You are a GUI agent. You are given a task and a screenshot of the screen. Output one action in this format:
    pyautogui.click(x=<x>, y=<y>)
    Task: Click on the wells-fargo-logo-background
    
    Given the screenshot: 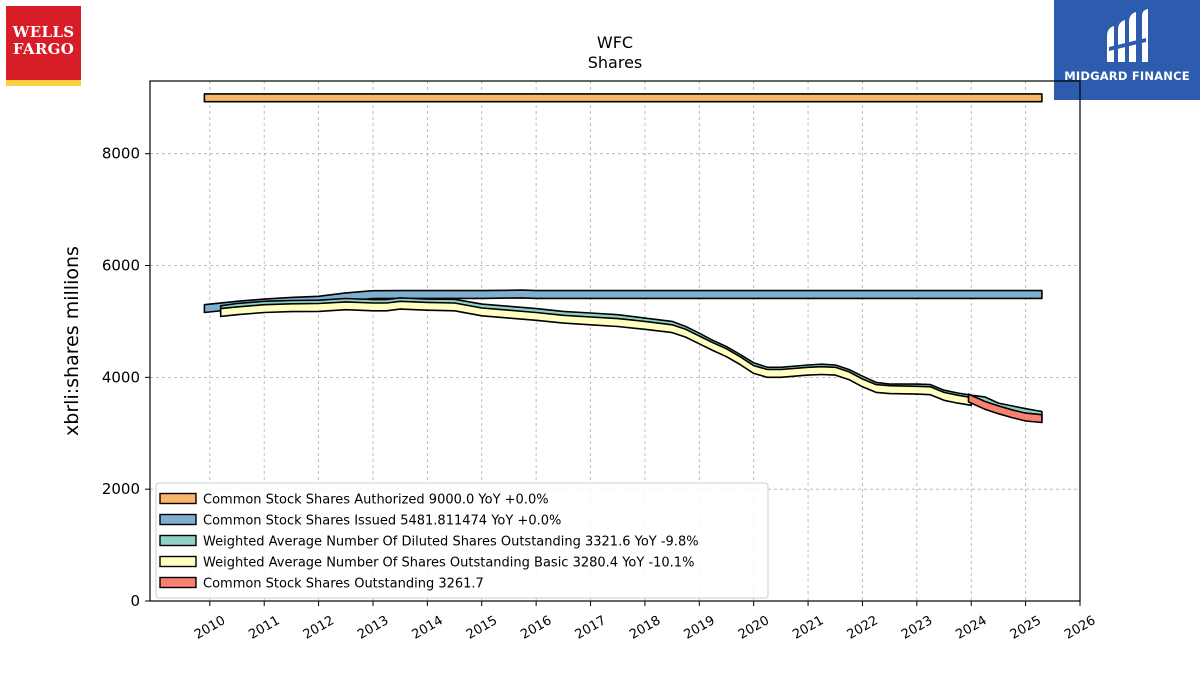 What is the action you would take?
    pyautogui.click(x=43, y=43)
    